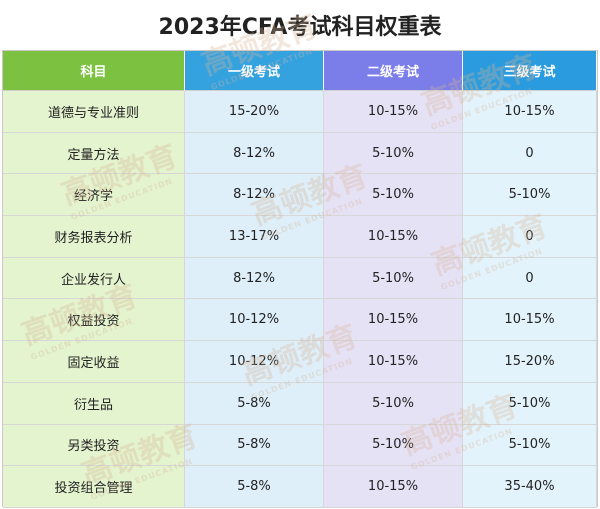 The height and width of the screenshot is (509, 600). Describe the element at coordinates (530, 487) in the screenshot. I see `level-3-cell: 35-40%` at that location.